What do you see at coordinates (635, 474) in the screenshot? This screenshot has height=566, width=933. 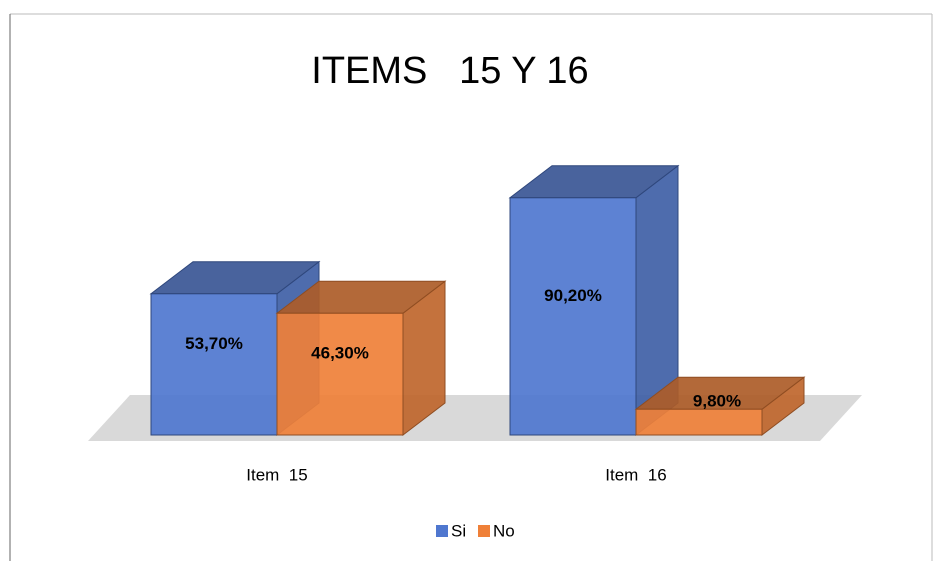 I see `x-tick-label: Item 16` at bounding box center [635, 474].